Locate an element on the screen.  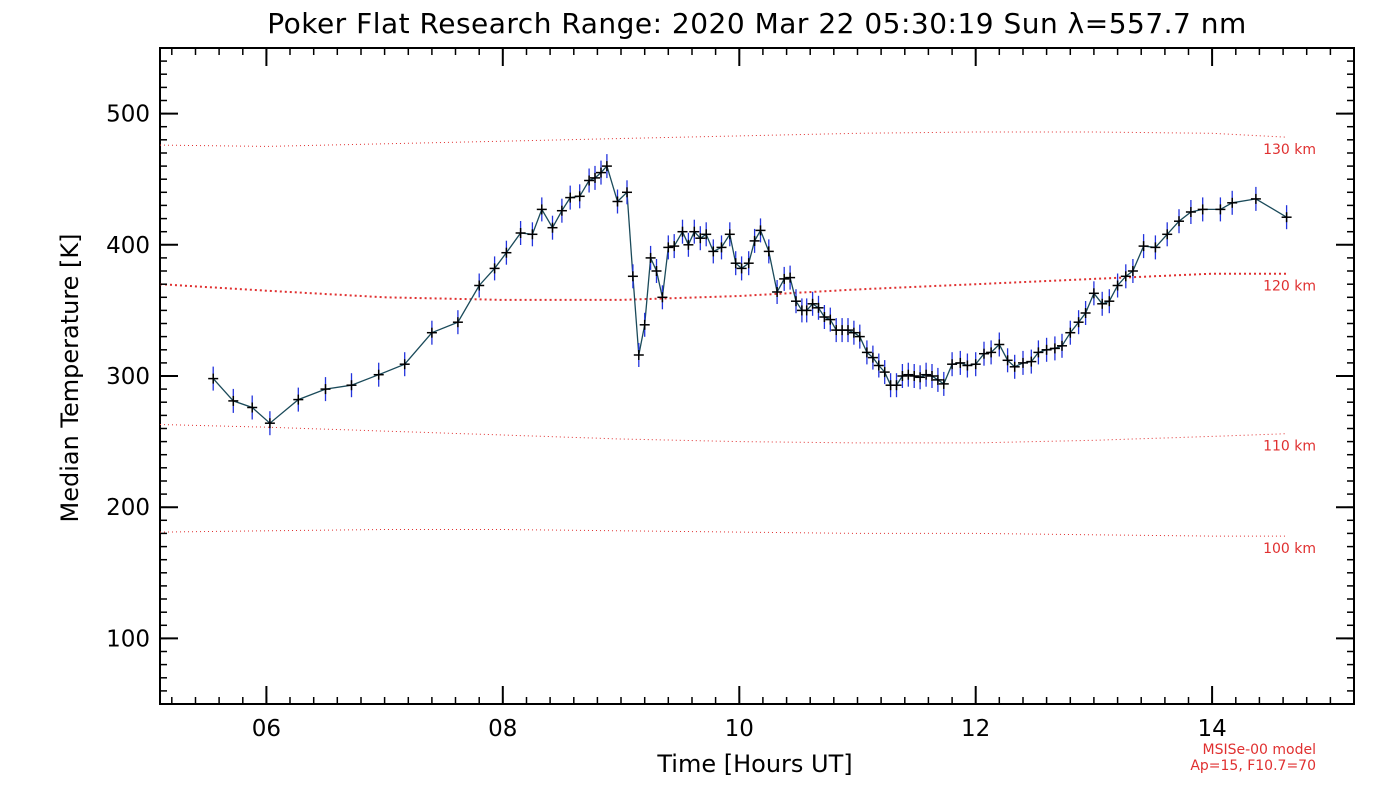
y-tick-label: 400 is located at coordinates (128, 246).